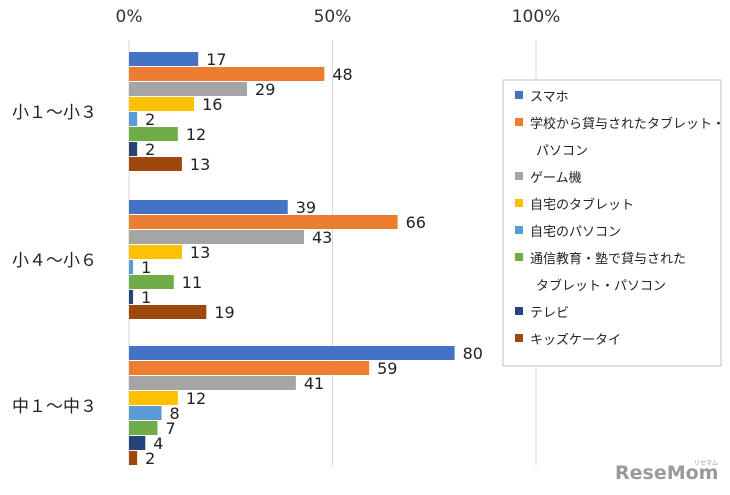 Image resolution: width=730 pixels, height=495 pixels. What do you see at coordinates (473, 353) in the screenshot?
I see `data-label: 80` at bounding box center [473, 353].